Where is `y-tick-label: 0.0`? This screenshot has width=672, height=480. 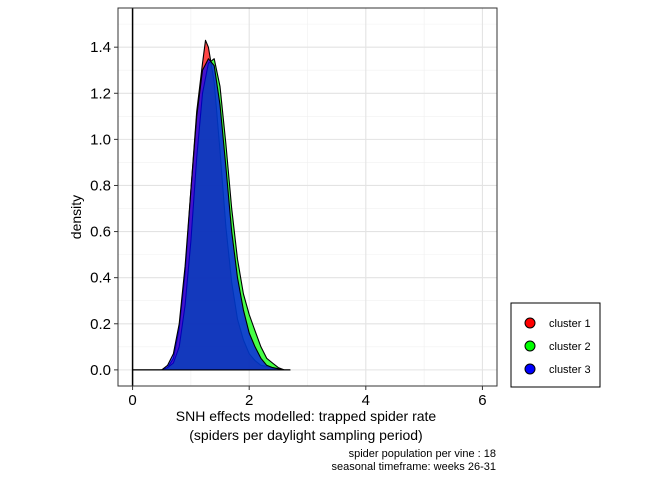
y-tick-label: 0.0 is located at coordinates (100, 370).